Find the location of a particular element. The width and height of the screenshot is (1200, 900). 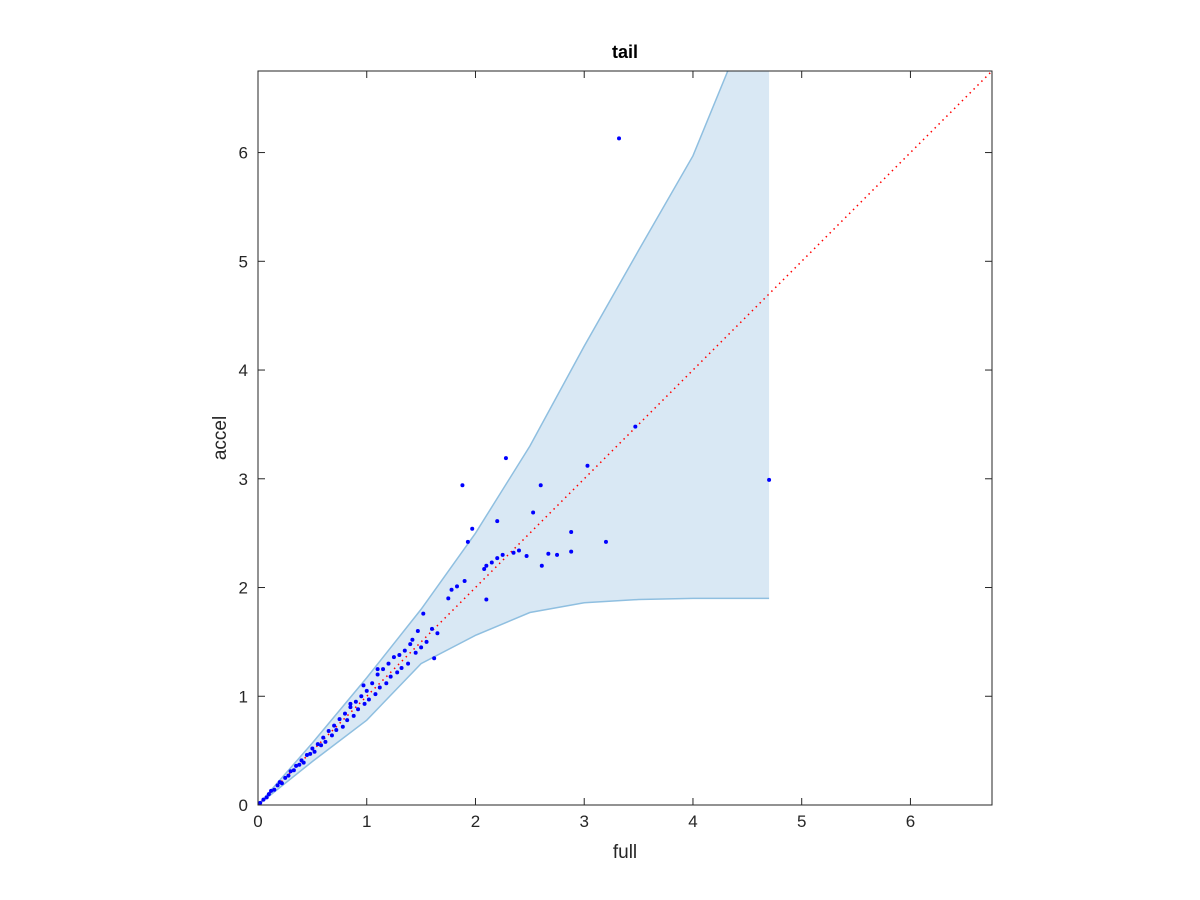

x-tick-label: 3 is located at coordinates (583, 821).